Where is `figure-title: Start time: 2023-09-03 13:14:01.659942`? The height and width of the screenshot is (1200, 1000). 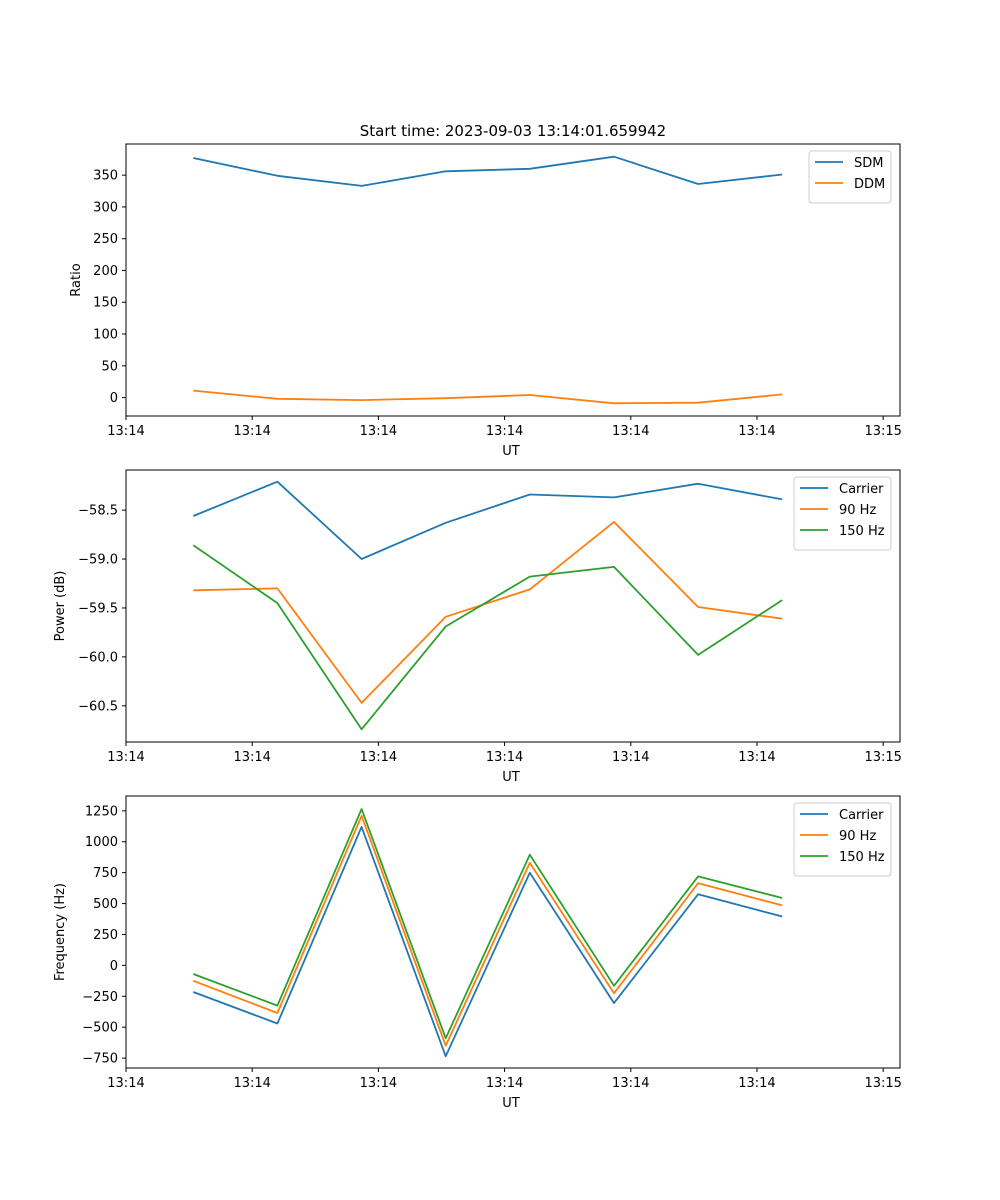 figure-title: Start time: 2023-09-03 13:14:01.659942 is located at coordinates (513, 131).